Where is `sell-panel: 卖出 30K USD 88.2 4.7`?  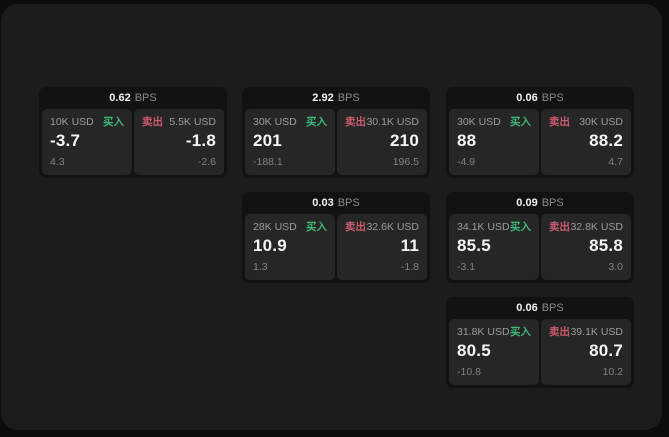 sell-panel: 卖出 30K USD 88.2 4.7 is located at coordinates (586, 142).